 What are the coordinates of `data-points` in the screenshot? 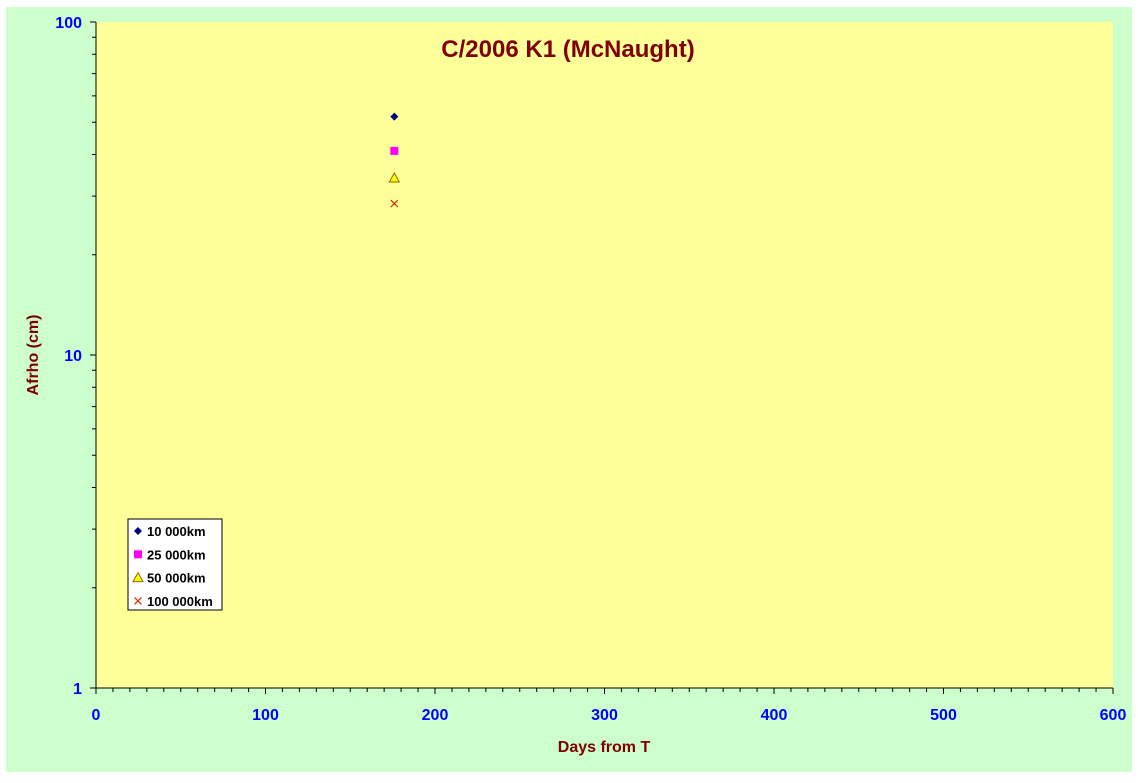 It's located at (394, 160).